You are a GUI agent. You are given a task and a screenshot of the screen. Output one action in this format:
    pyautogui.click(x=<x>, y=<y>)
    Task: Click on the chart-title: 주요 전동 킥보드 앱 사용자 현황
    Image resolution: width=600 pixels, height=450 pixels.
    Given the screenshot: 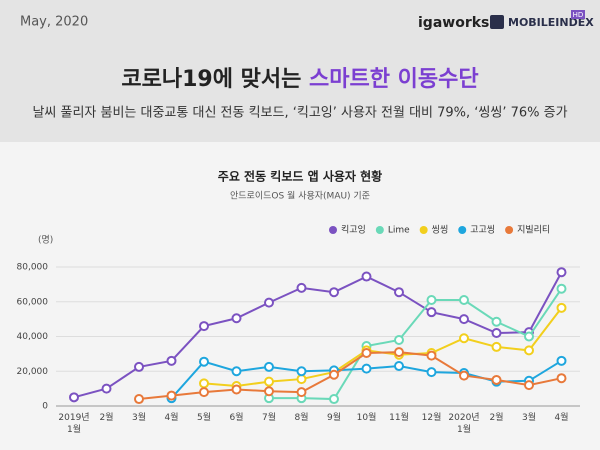 What is the action you would take?
    pyautogui.click(x=300, y=176)
    